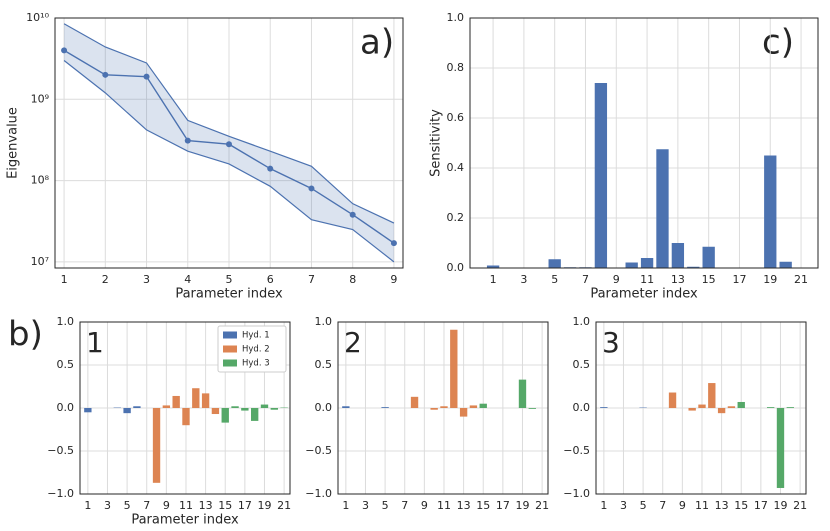 This screenshot has height=531, width=830. I want to click on plot-frame, so click(443, 408).